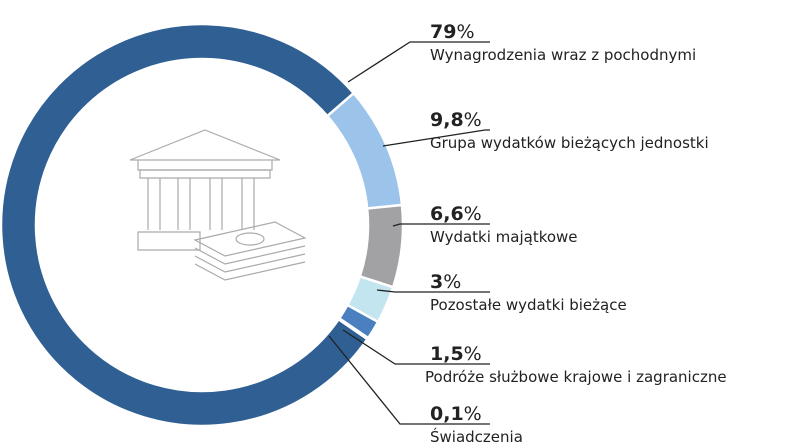  Describe the element at coordinates (504, 237) in the screenshot. I see `category-label: Wydatki majątkowe` at that location.